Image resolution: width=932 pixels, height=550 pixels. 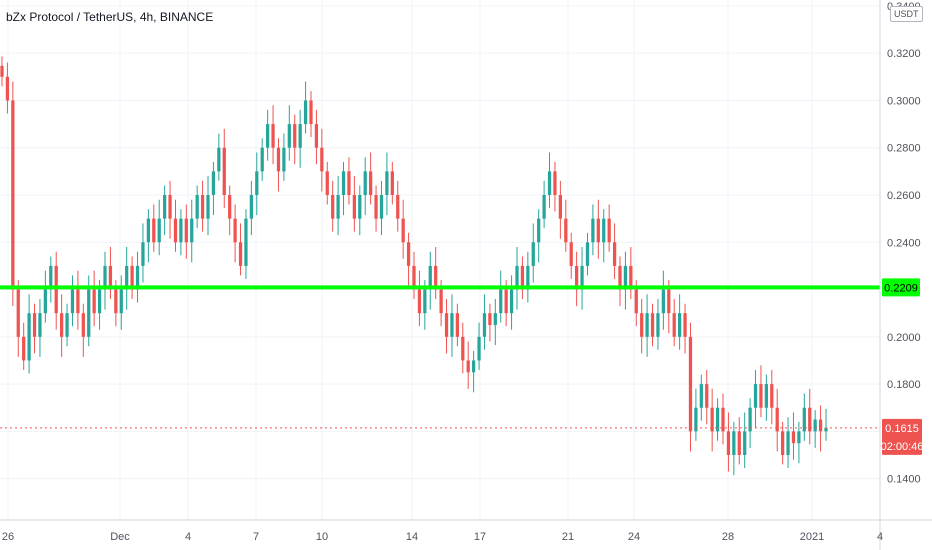 What do you see at coordinates (904, 196) in the screenshot?
I see `price-tick-label: 0.2600` at bounding box center [904, 196].